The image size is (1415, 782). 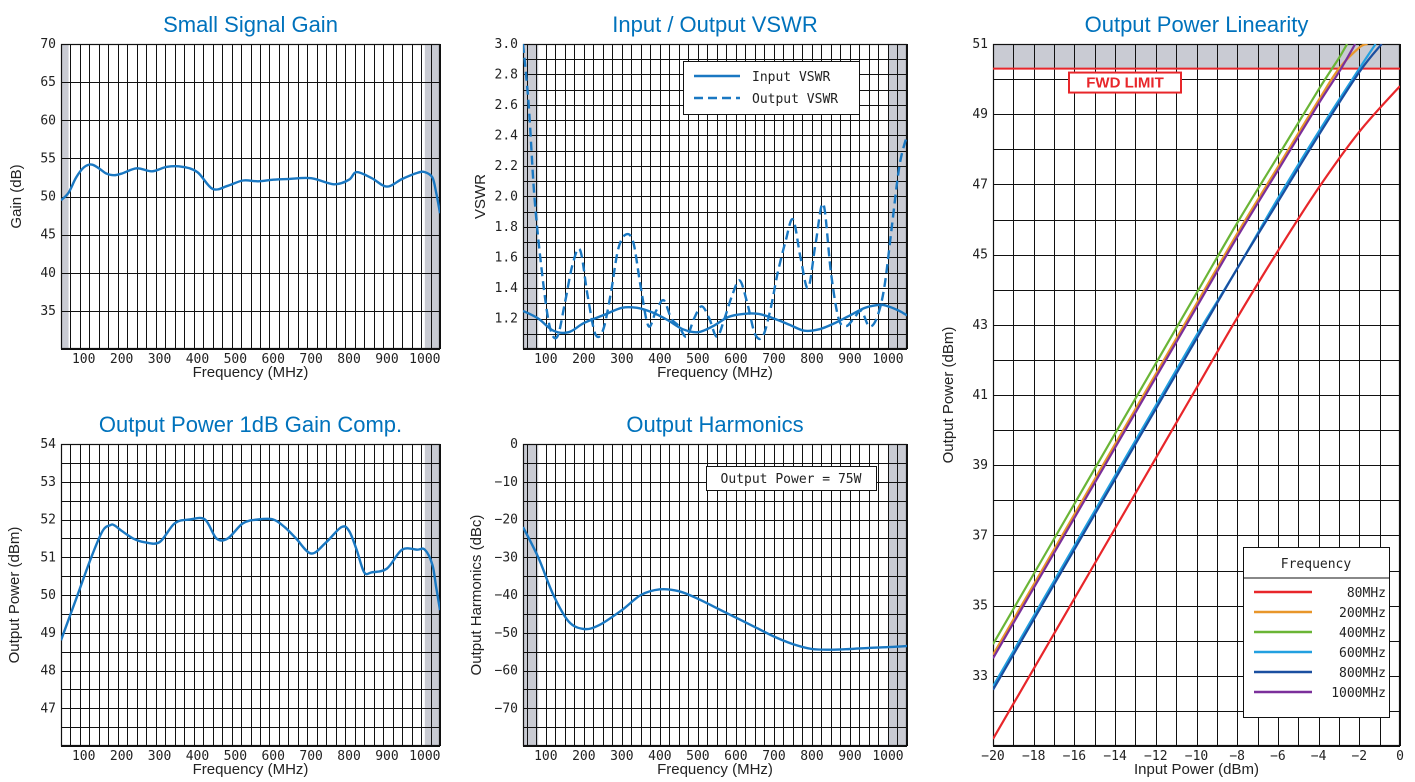 What do you see at coordinates (514, 444) in the screenshot?
I see `y-tick-label: 0` at bounding box center [514, 444].